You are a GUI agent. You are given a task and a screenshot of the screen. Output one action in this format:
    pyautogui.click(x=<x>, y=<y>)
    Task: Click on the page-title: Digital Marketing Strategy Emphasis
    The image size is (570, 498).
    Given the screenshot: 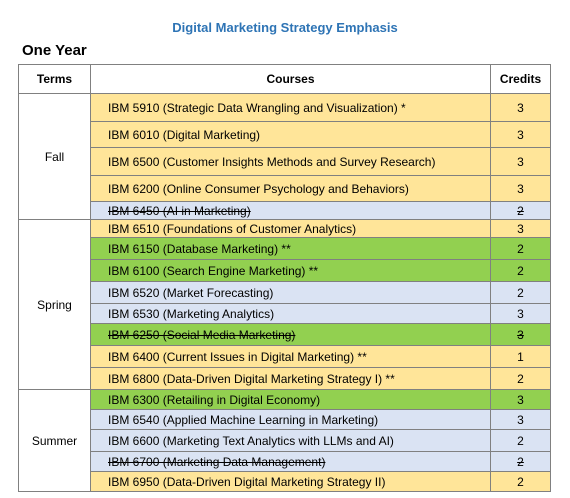 What is the action you would take?
    pyautogui.click(x=285, y=27)
    